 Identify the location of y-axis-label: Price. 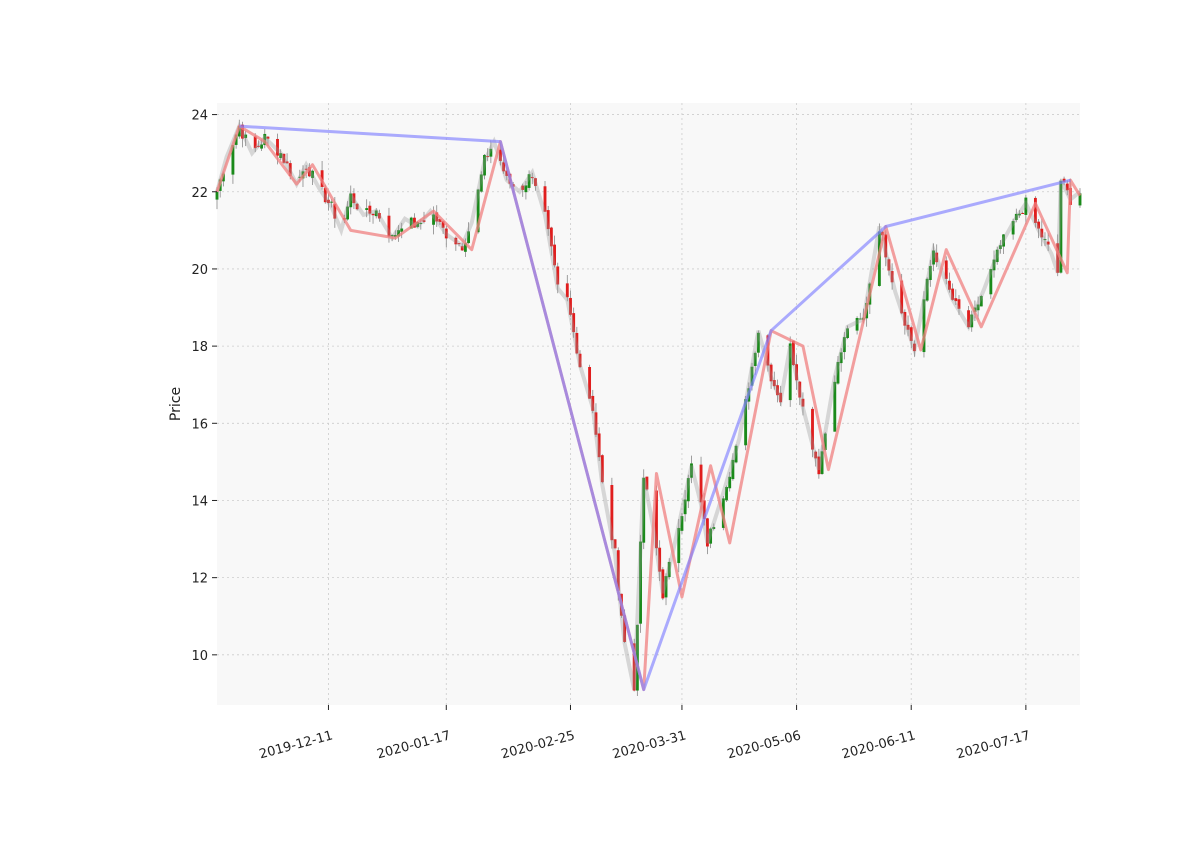
(176, 404).